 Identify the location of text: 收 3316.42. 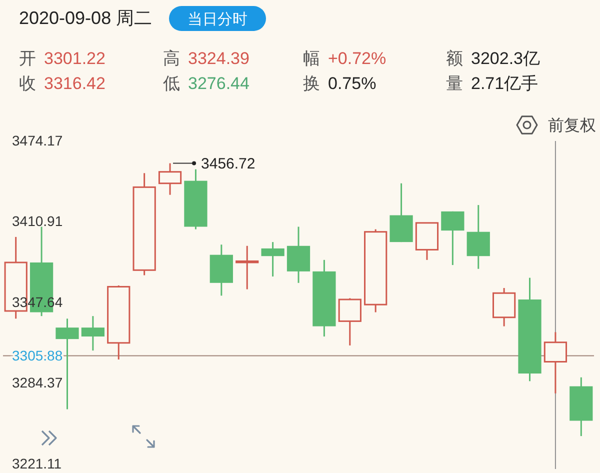
(62, 83).